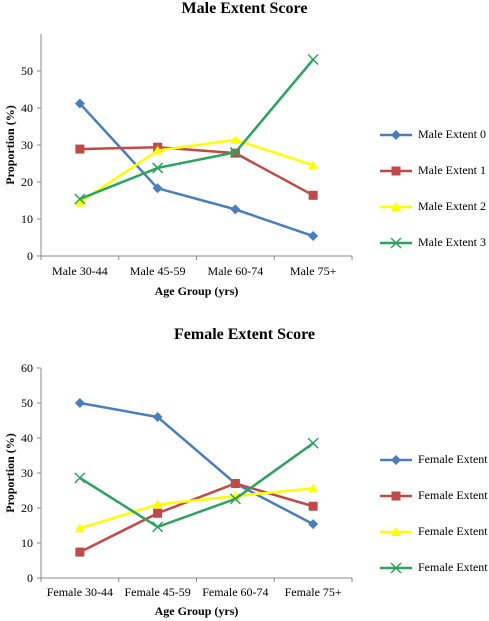  Describe the element at coordinates (236, 271) in the screenshot. I see `x-tick-label: Male 60-74` at that location.